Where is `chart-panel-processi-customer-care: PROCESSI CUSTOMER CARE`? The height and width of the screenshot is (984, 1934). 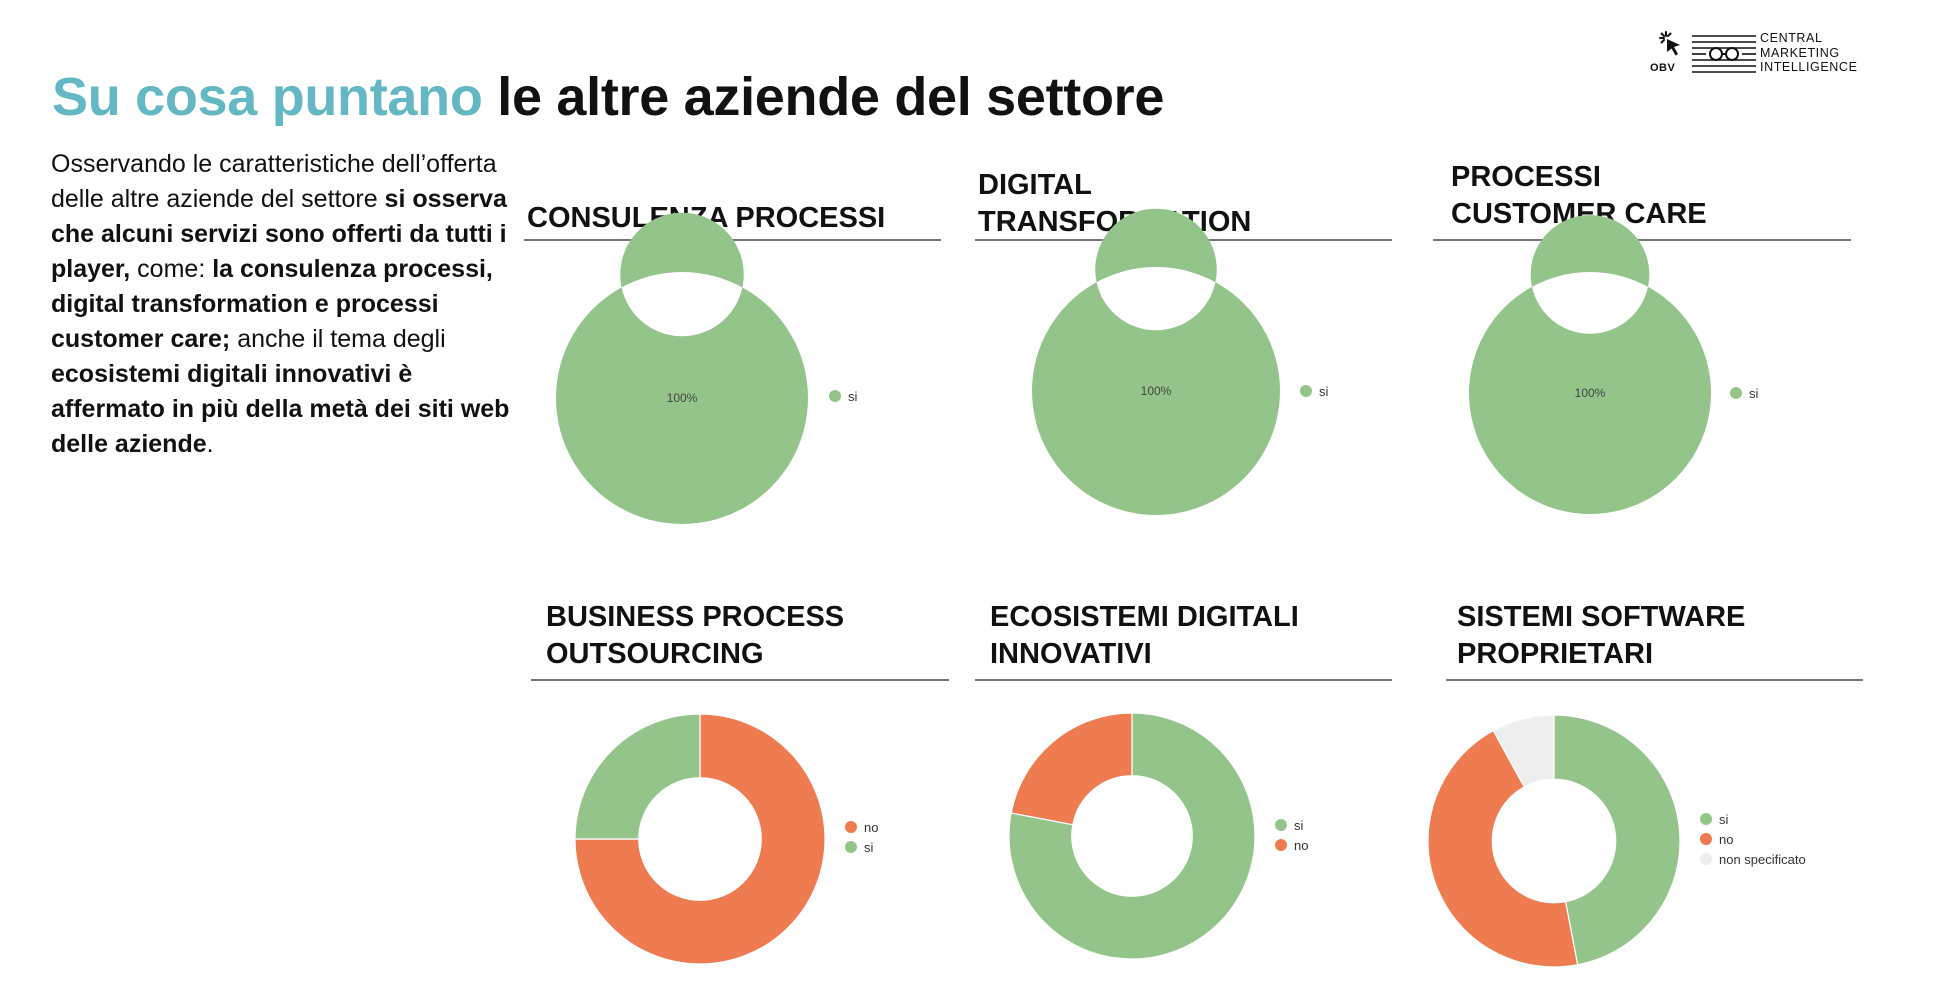 chart-panel-processi-customer-care: PROCESSI CUSTOMER CARE is located at coordinates (1642, 195).